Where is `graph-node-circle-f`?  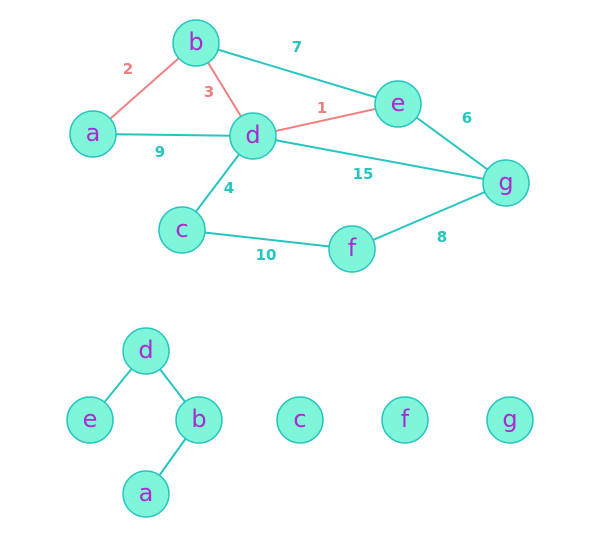 graph-node-circle-f is located at coordinates (352, 249).